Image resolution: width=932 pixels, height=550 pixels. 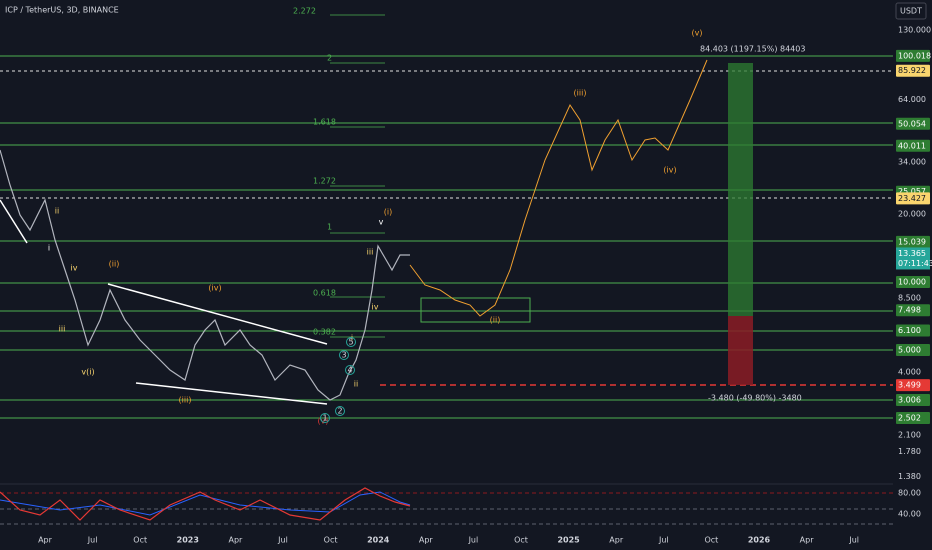 I want to click on level-tag-label: 15.039, so click(x=912, y=241).